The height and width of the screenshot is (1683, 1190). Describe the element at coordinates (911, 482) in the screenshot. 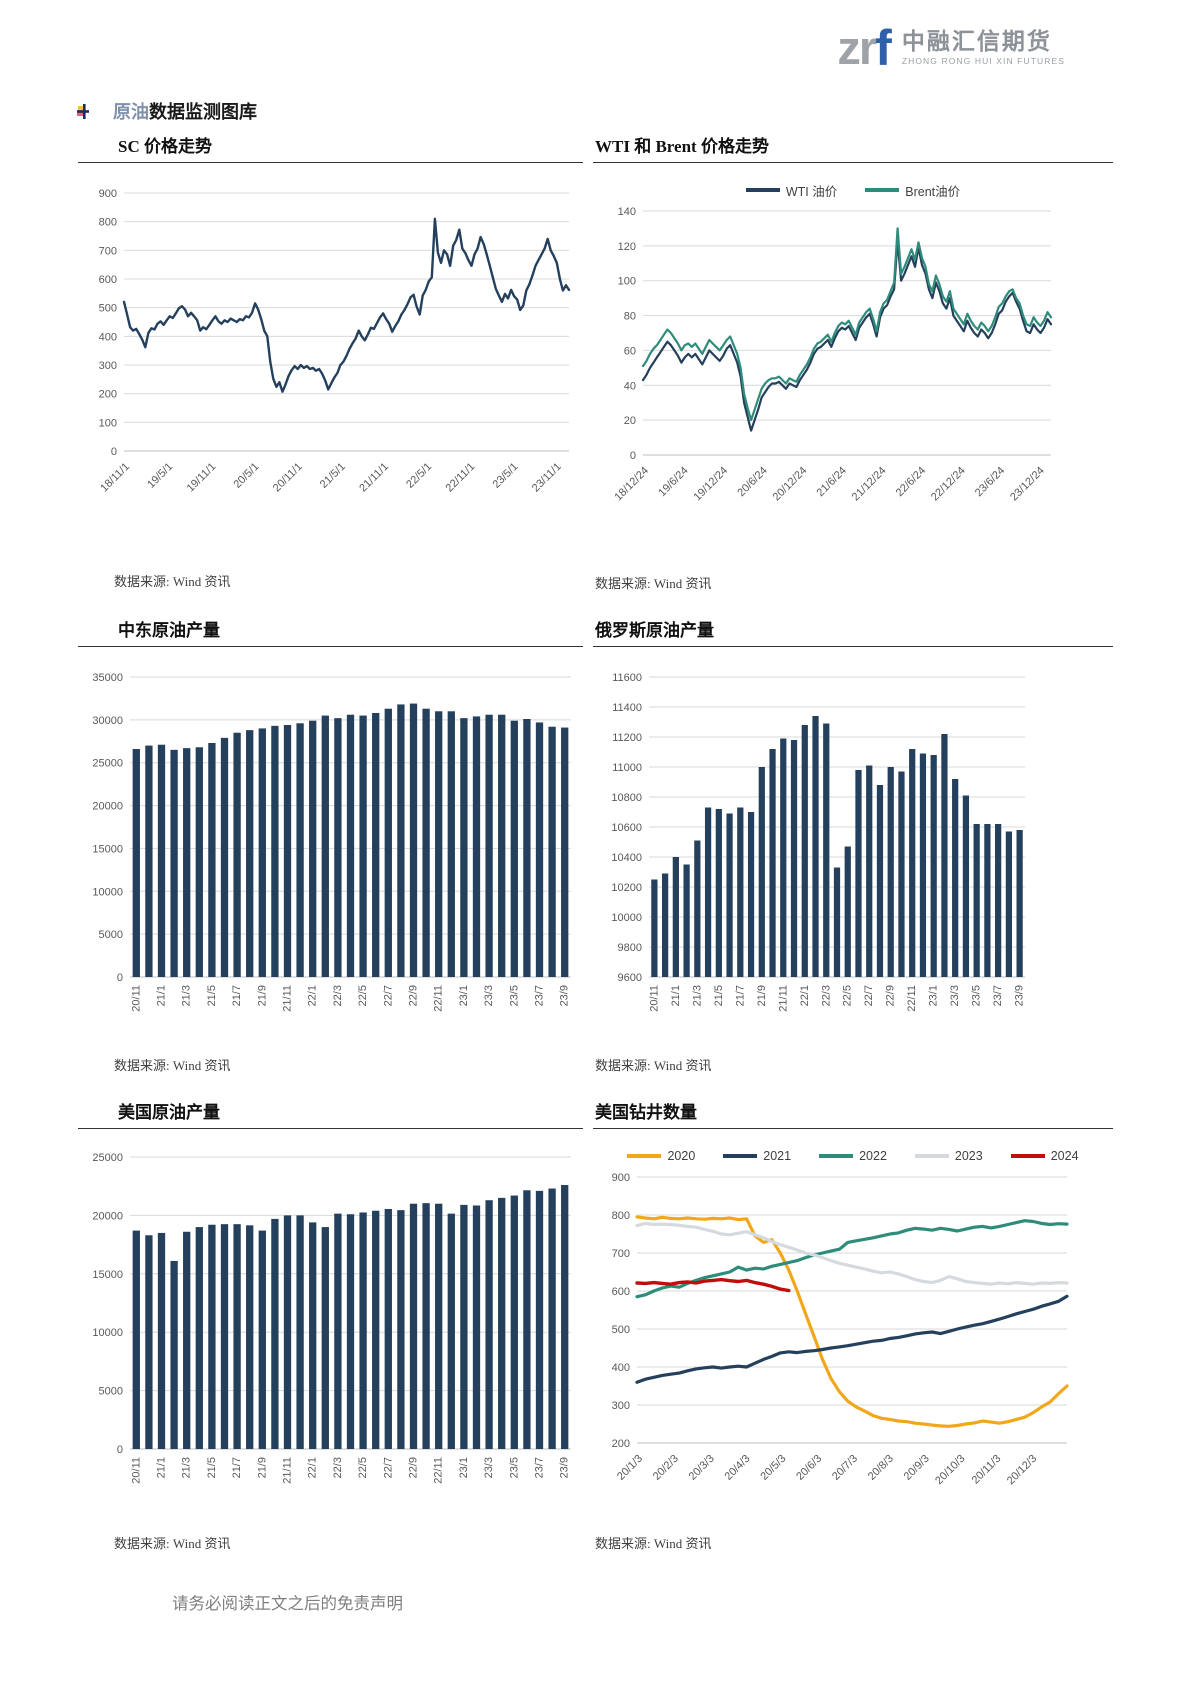

I see `svg-text: 22/6/24` at that location.